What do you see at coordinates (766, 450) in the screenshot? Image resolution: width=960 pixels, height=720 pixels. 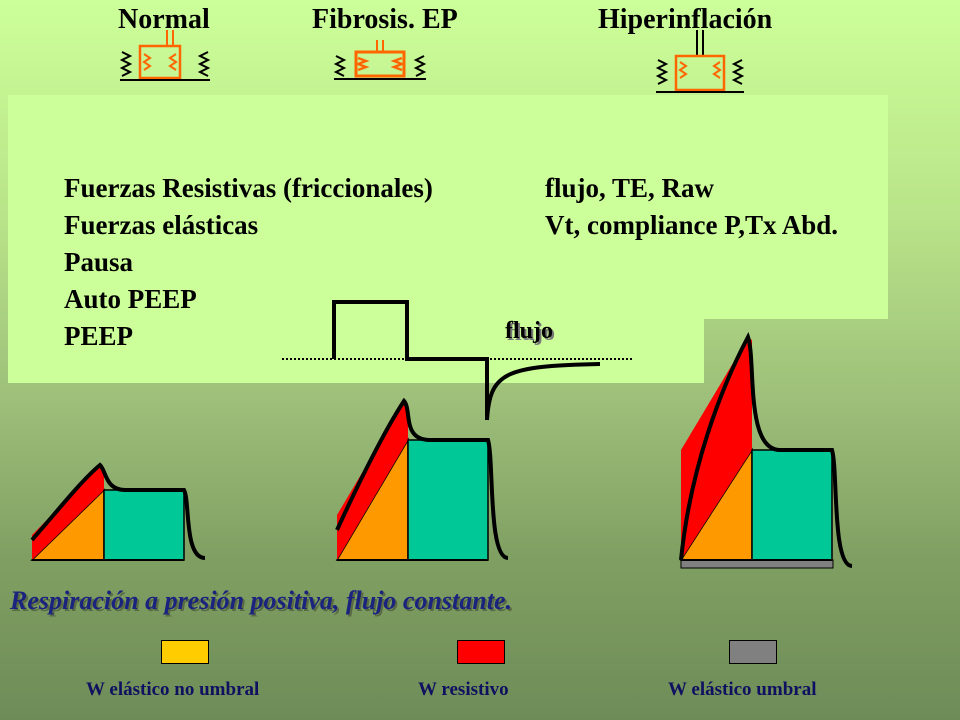 I see `pressure-curve-hyperinflation` at bounding box center [766, 450].